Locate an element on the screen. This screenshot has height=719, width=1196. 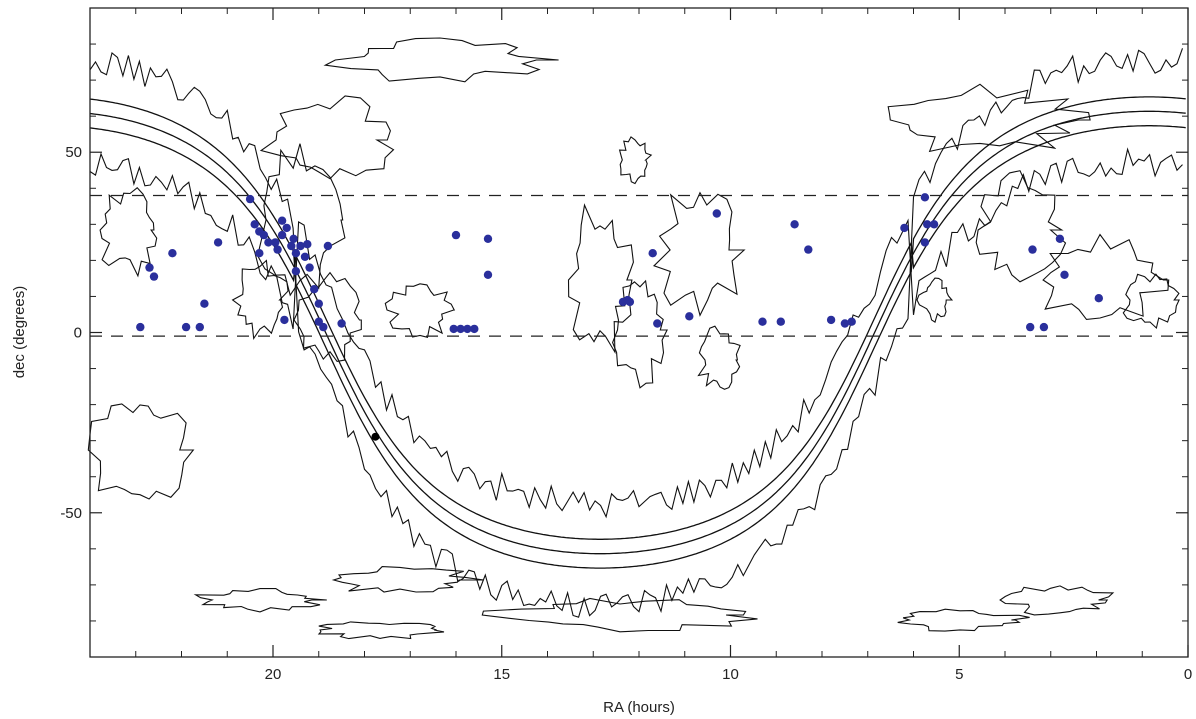
y-tick-label: 50 is located at coordinates (73, 152).